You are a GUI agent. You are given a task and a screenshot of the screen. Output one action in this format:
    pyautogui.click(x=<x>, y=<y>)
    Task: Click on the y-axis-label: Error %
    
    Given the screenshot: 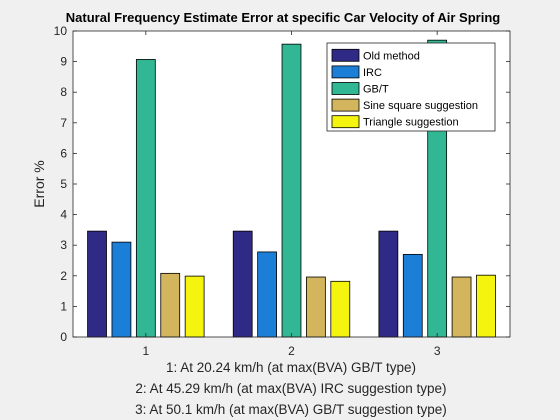 What is the action you would take?
    pyautogui.click(x=39, y=183)
    